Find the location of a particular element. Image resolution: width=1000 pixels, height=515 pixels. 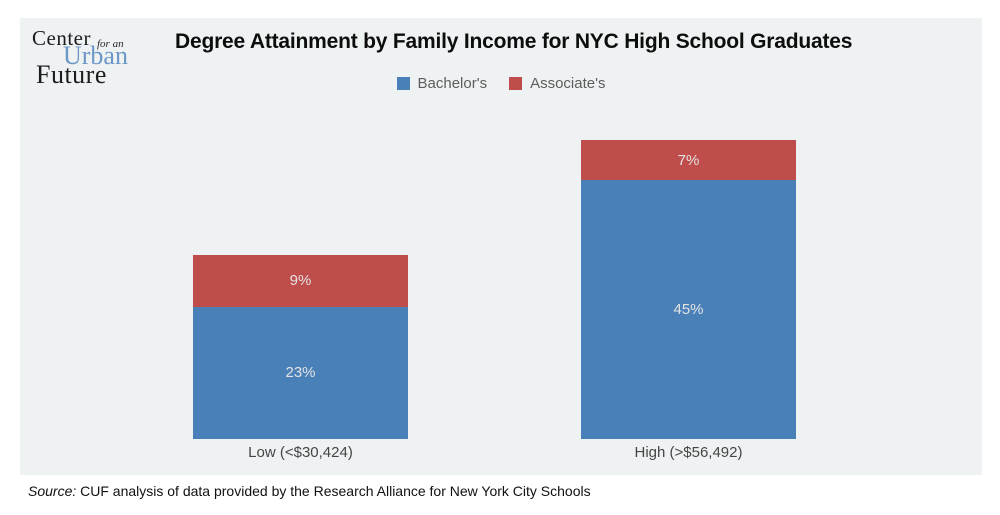

logo-word-urban: Urban is located at coordinates (95, 55).